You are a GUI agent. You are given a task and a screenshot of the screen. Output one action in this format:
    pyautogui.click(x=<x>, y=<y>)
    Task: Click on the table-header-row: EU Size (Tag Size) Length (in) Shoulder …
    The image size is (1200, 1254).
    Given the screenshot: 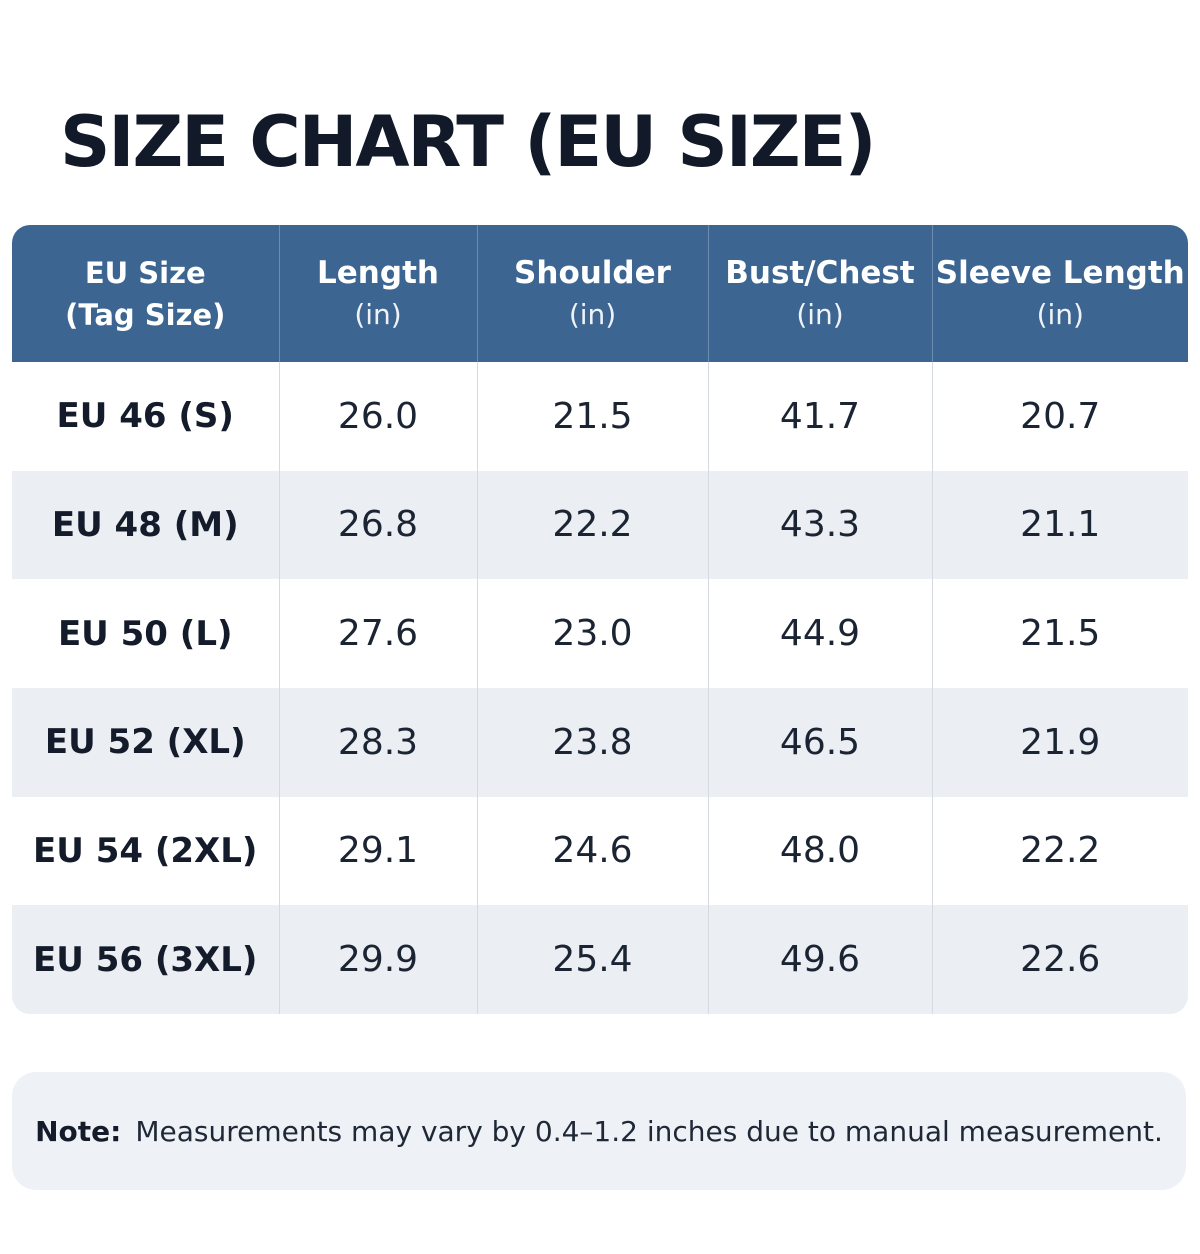 What is the action you would take?
    pyautogui.click(x=600, y=293)
    